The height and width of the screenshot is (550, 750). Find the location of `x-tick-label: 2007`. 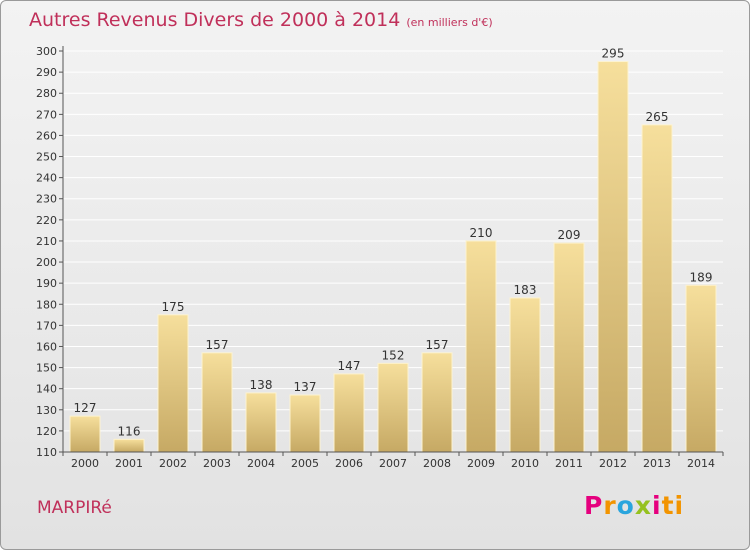

x-tick-label: 2007 is located at coordinates (393, 463).